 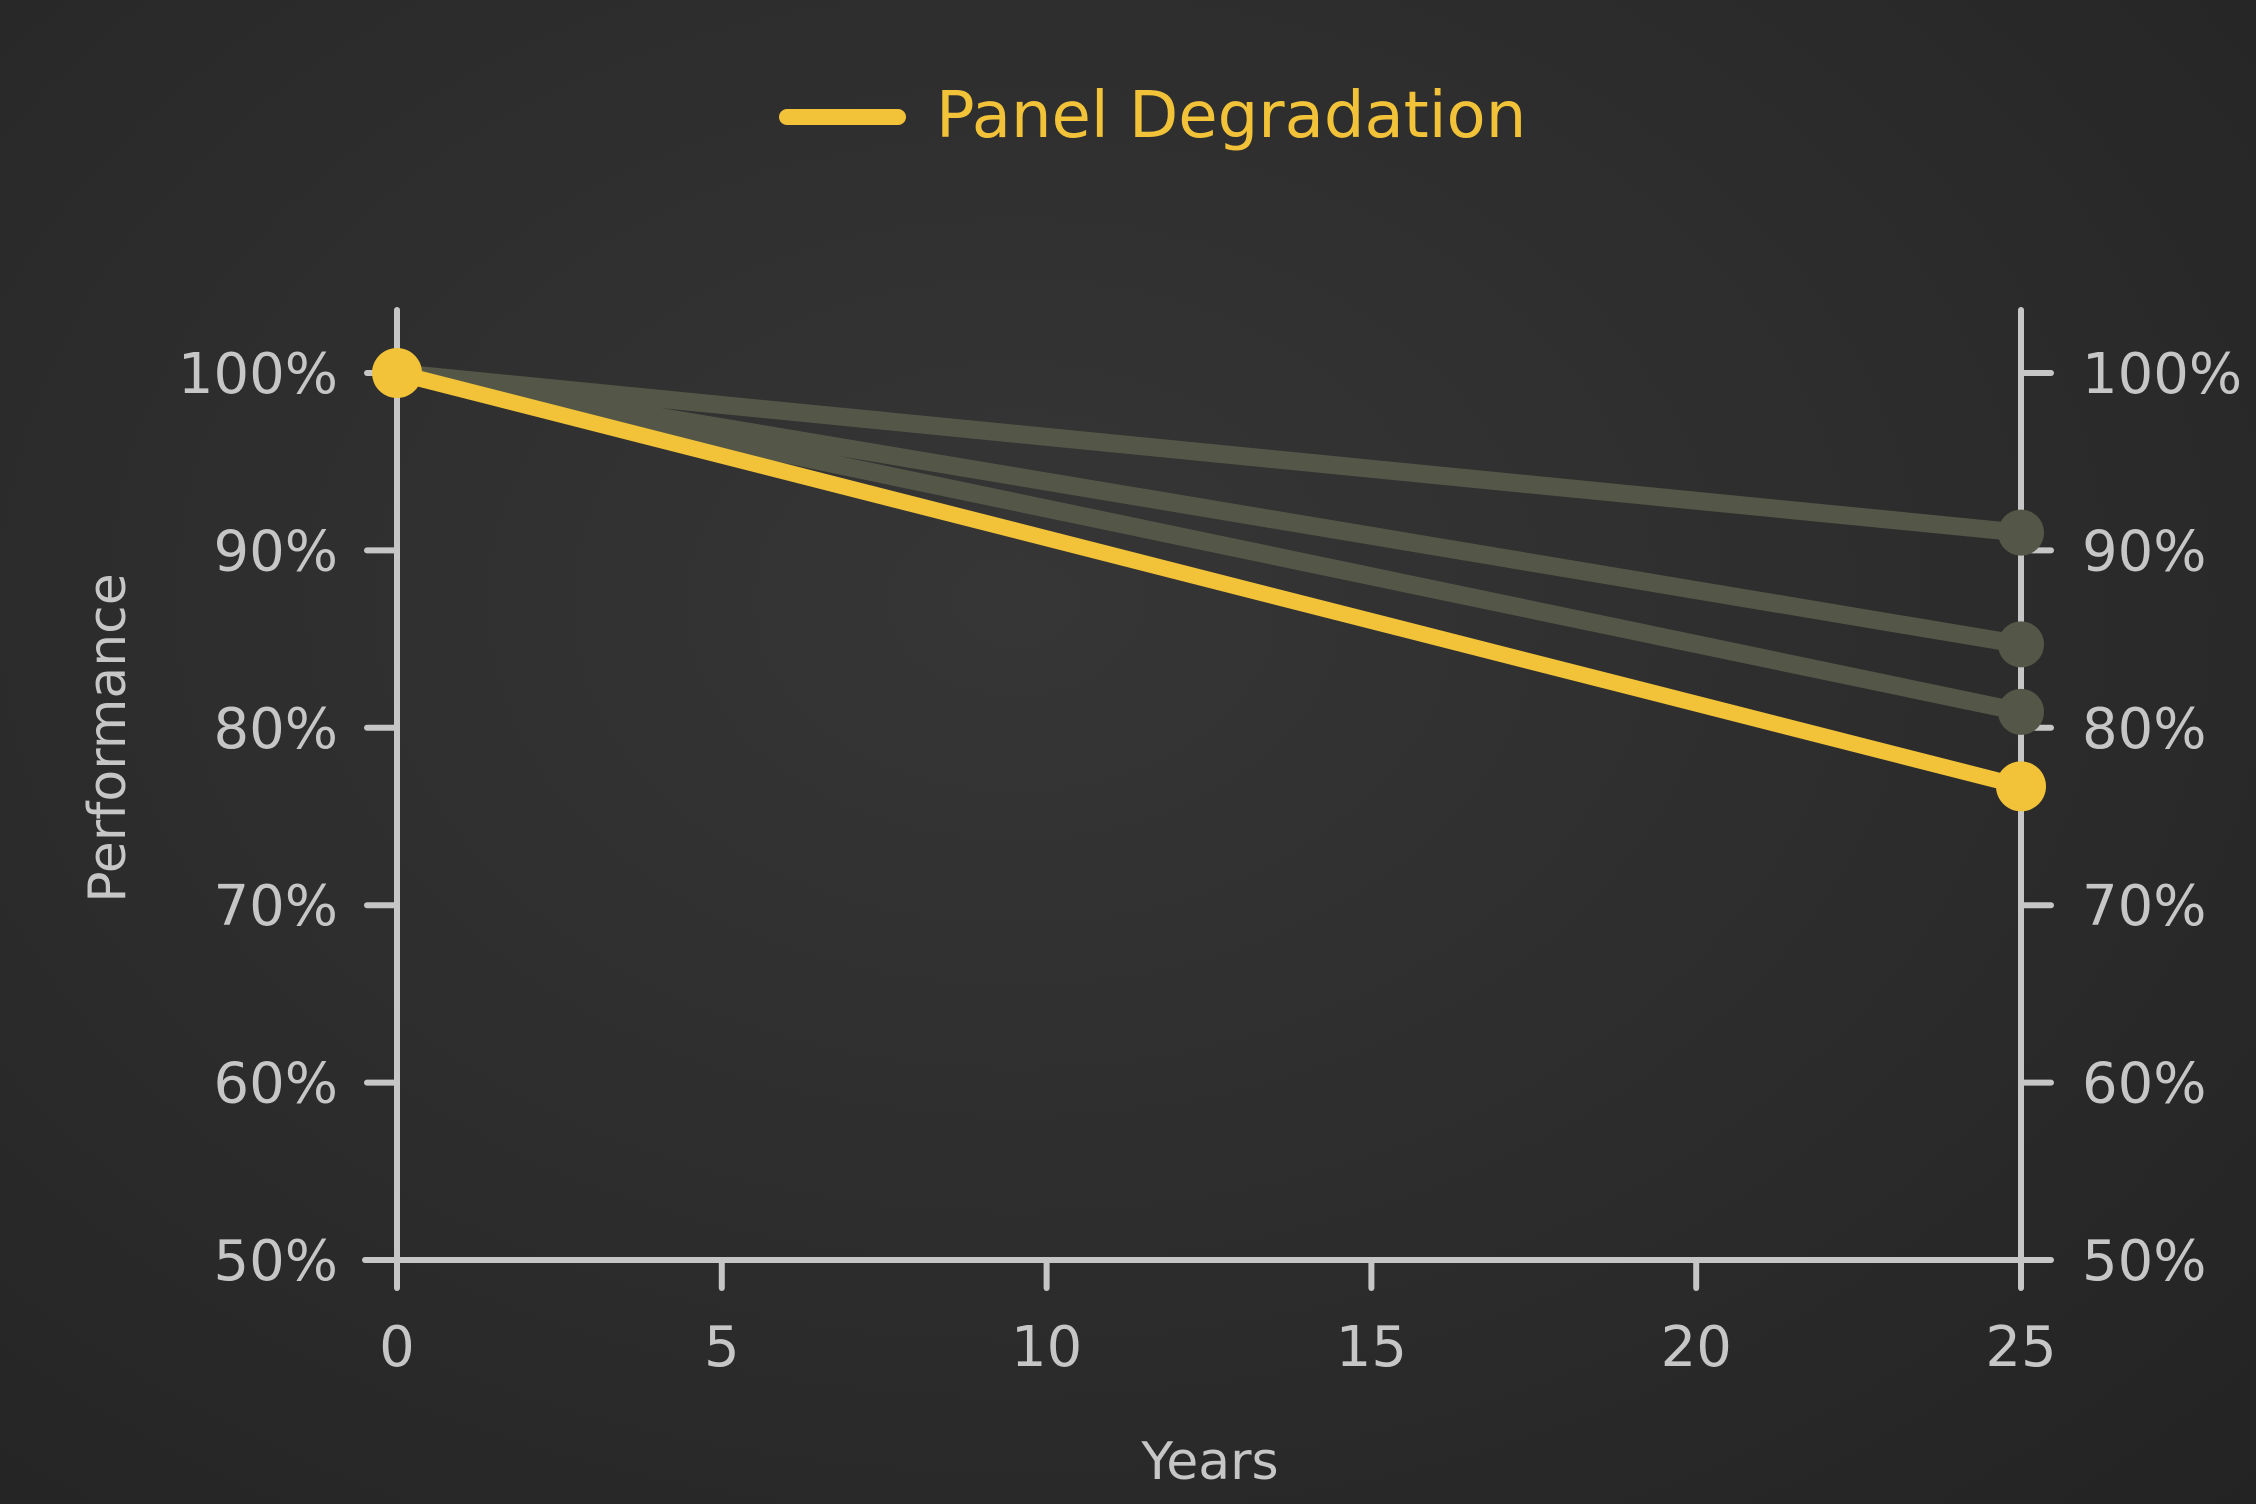 I want to click on x-axis-label: Years, so click(x=1209, y=1462).